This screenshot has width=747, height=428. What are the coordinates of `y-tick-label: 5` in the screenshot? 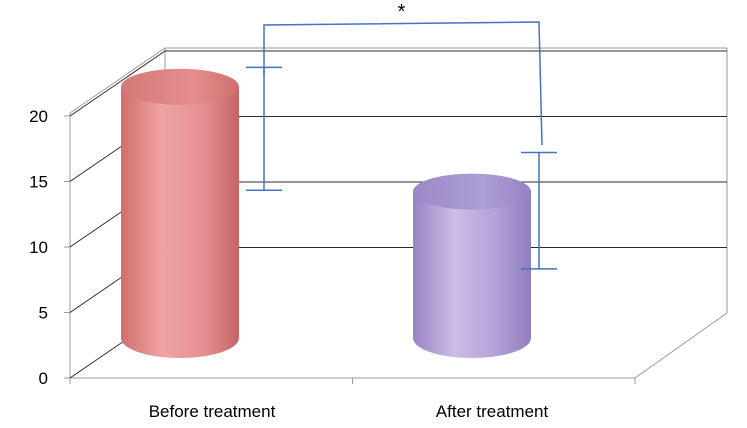 It's located at (43, 313).